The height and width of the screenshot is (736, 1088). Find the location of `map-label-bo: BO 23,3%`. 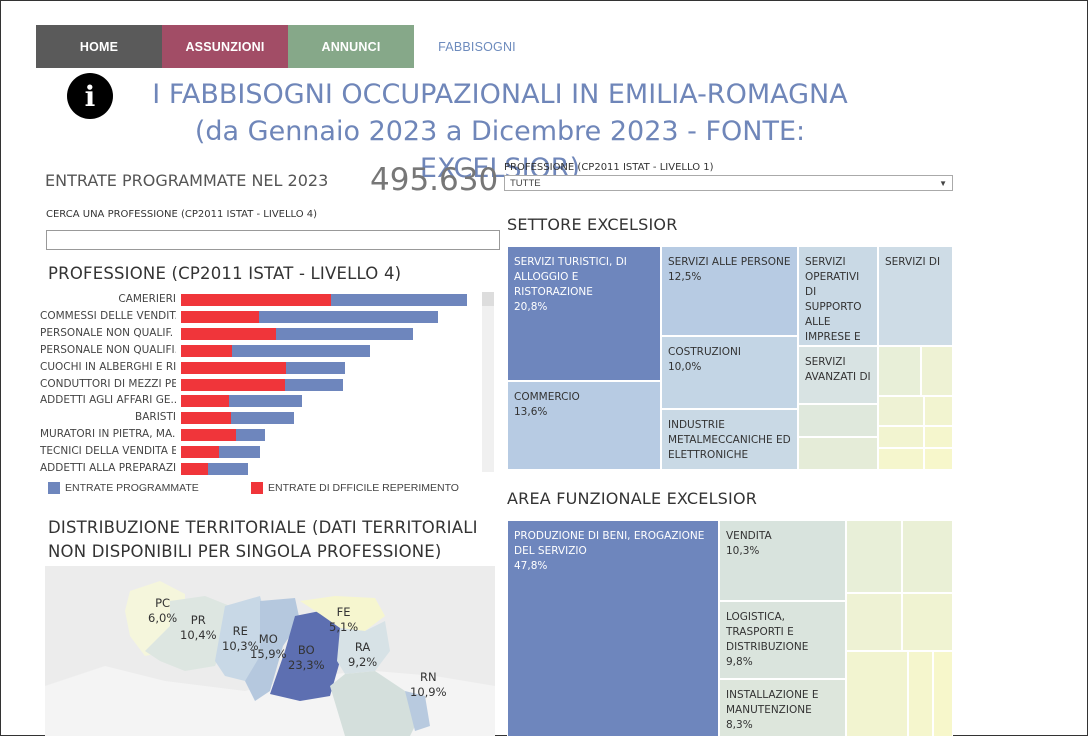

map-label-bo: BO 23,3% is located at coordinates (306, 658).